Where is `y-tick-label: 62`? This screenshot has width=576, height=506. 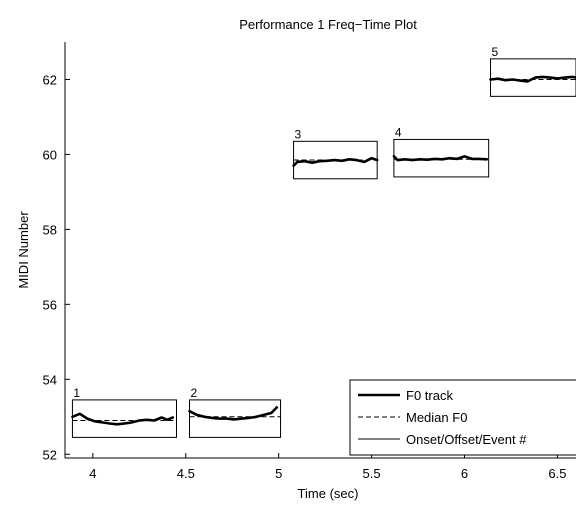 y-tick-label: 62 is located at coordinates (50, 79).